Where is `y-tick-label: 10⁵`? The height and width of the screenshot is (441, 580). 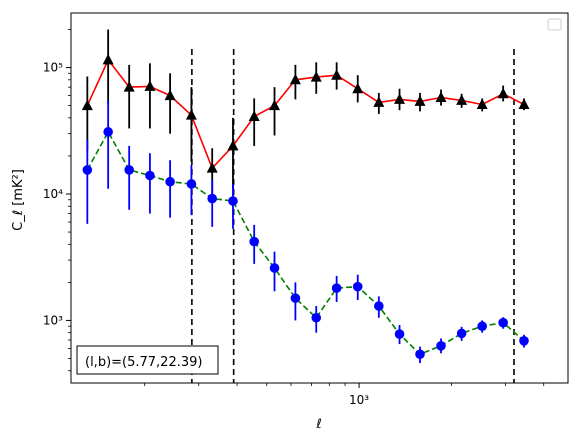 y-tick-label: 10⁵ is located at coordinates (53, 68).